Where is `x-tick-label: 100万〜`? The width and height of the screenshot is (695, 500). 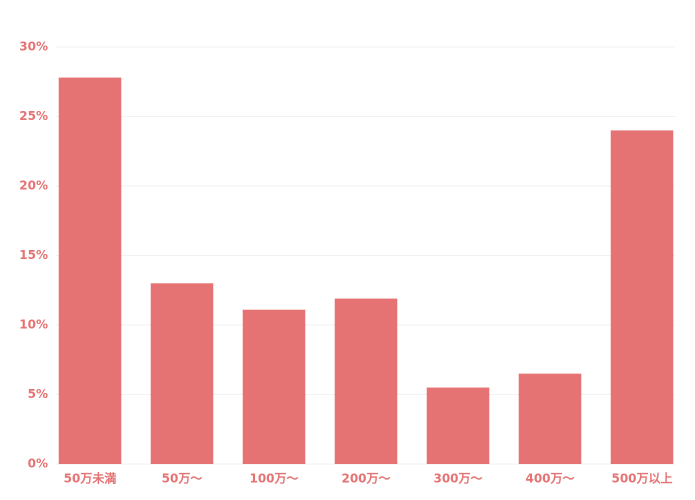 x-tick-label: 100万〜 is located at coordinates (273, 479).